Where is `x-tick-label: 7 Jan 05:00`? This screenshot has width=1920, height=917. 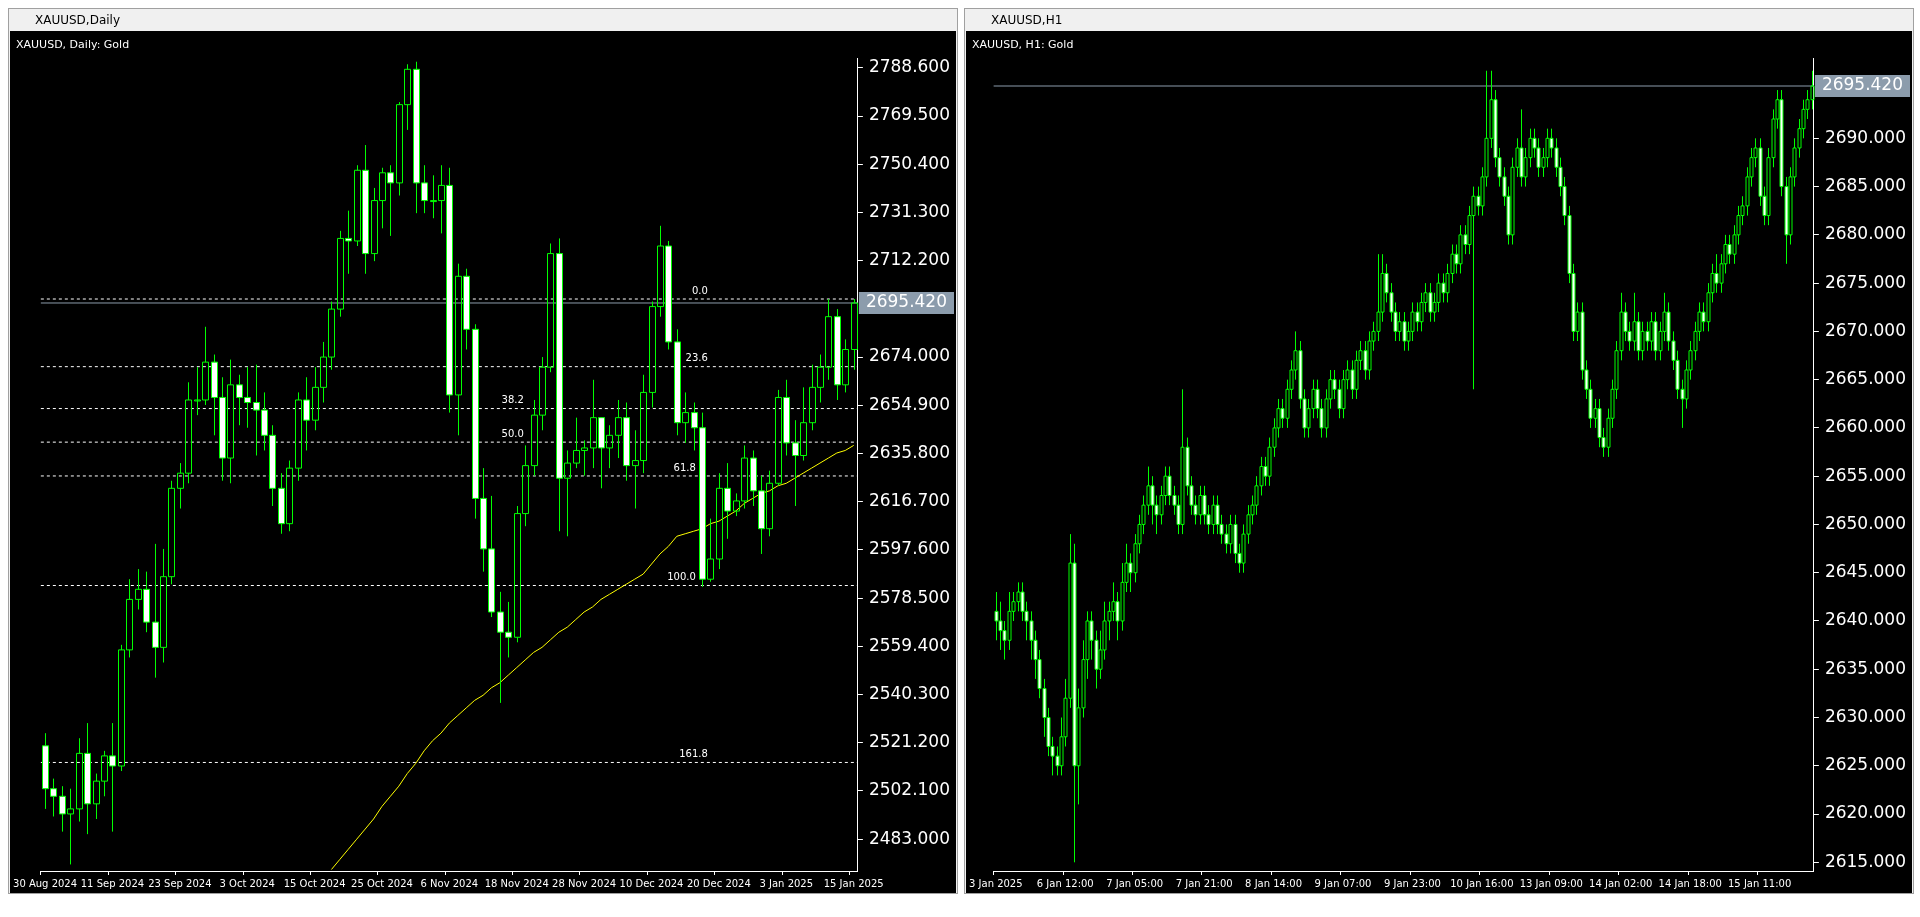
x-tick-label: 7 Jan 05:00 is located at coordinates (1135, 883).